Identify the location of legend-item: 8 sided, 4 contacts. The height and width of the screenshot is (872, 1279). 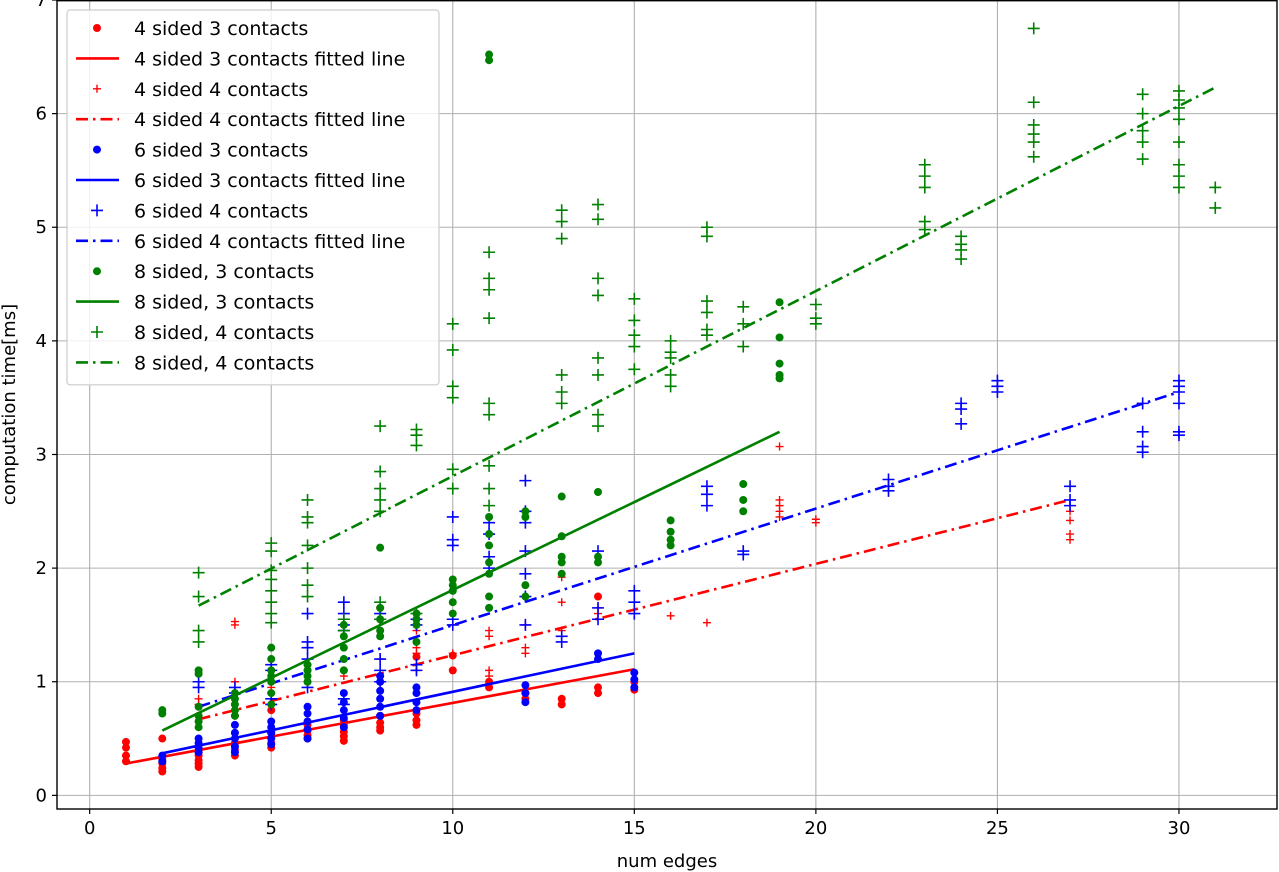
(195, 363).